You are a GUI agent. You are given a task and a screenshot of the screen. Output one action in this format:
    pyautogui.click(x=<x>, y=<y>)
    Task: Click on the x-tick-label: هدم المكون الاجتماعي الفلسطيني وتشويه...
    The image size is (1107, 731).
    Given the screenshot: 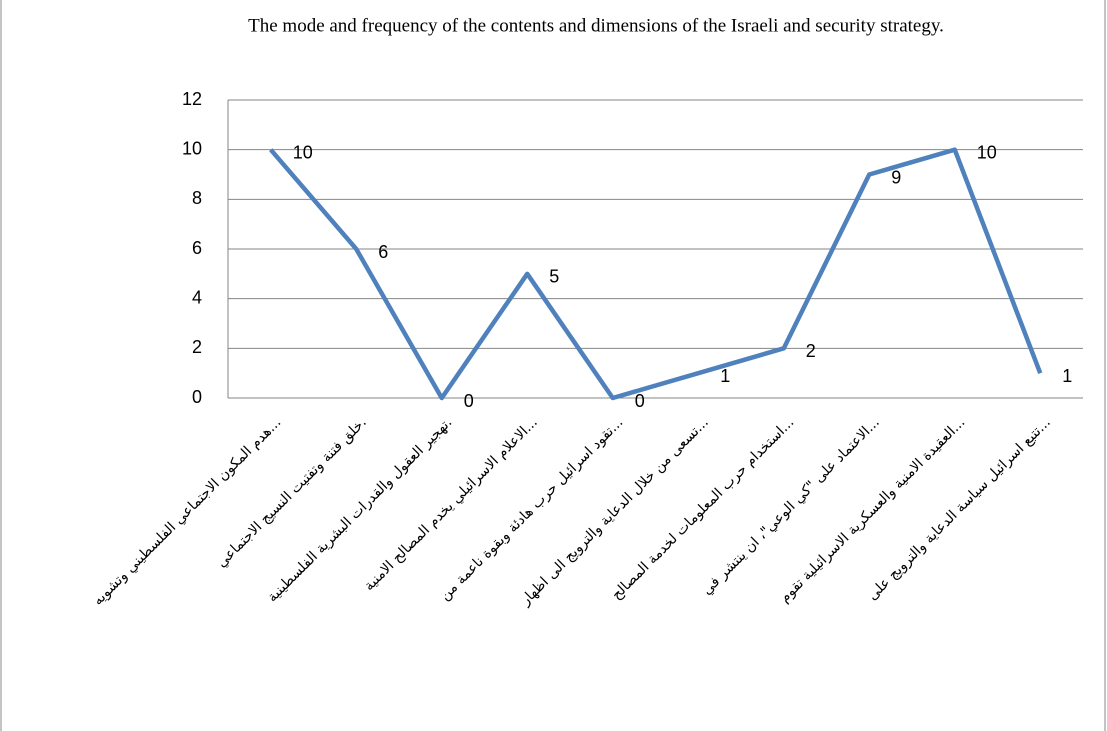 What is the action you would take?
    pyautogui.click(x=187, y=511)
    